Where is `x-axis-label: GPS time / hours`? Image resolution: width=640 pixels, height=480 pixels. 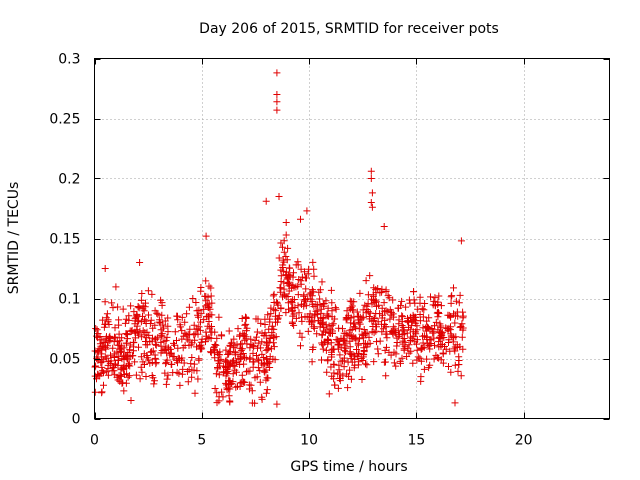 x-axis-label: GPS time / hours is located at coordinates (348, 467).